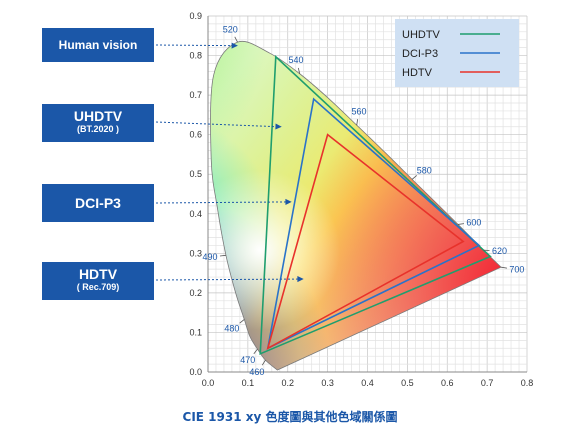  What do you see at coordinates (195, 293) in the screenshot?
I see `y-tick-label: 0.2` at bounding box center [195, 293].